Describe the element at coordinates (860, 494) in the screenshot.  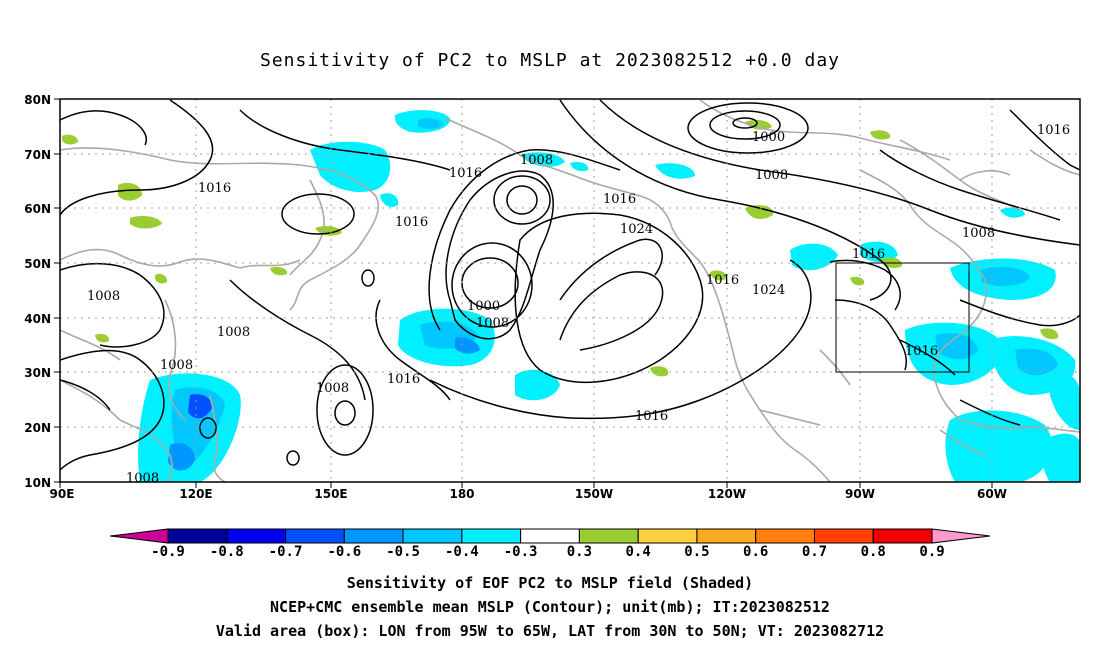
I see `lon-label: 90W` at that location.